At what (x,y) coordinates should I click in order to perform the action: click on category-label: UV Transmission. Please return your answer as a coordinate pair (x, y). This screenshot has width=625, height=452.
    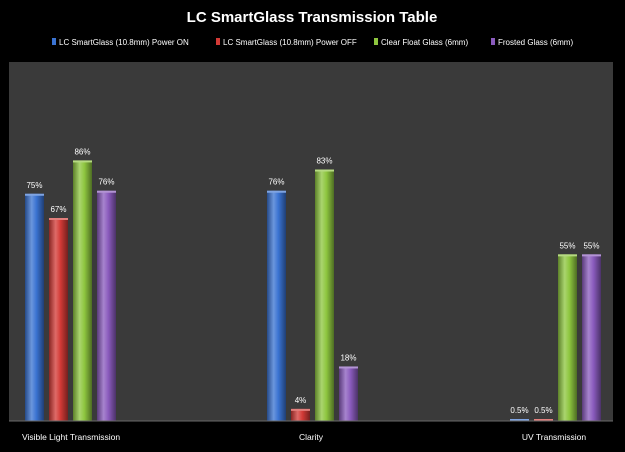
    Looking at the image, I should click on (554, 437).